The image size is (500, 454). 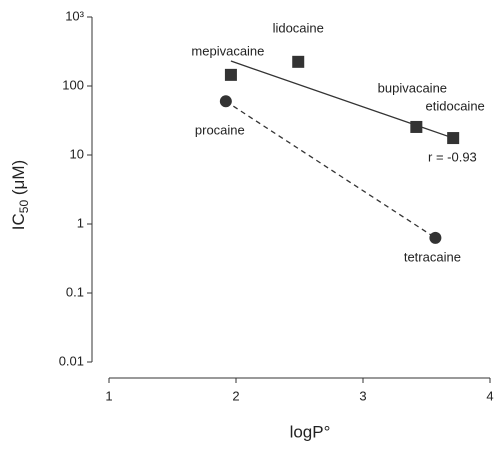 I want to click on y-tick-label: 100, so click(x=73, y=84).